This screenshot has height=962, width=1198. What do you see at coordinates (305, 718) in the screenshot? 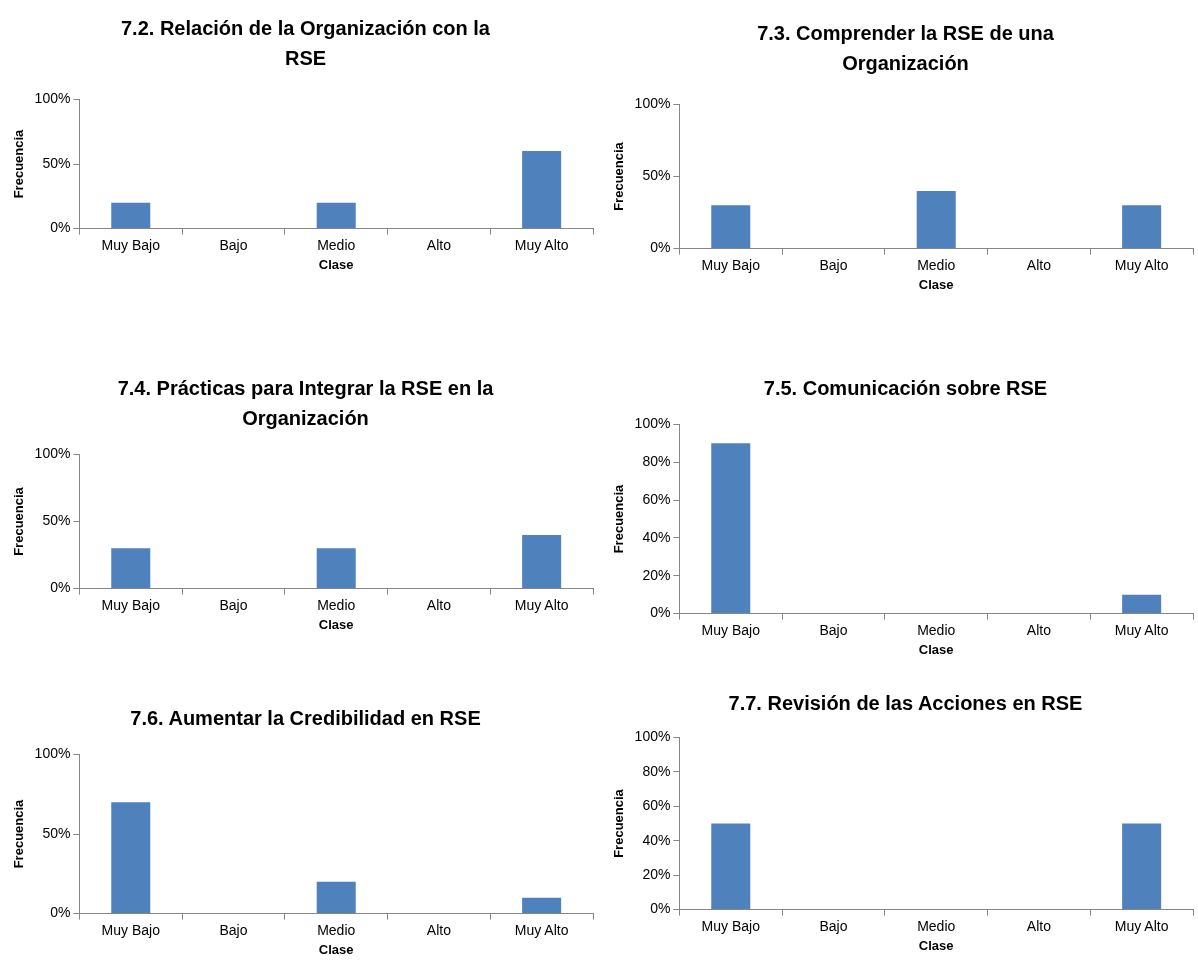
I see `chart-title: 7.6. Aumentar la Credibilidad en RSE` at bounding box center [305, 718].